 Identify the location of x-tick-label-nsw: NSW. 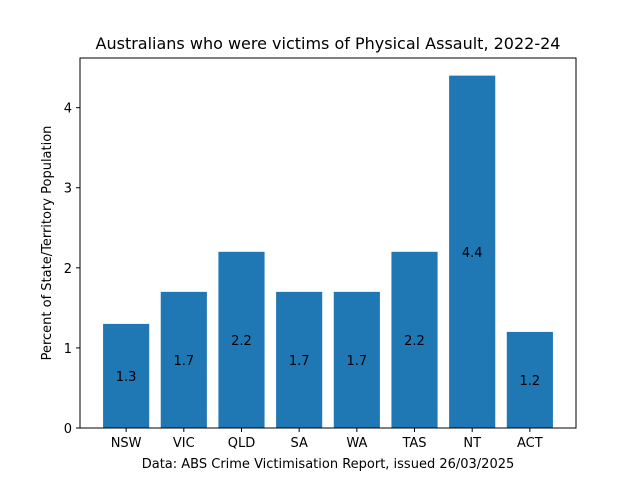
(126, 443).